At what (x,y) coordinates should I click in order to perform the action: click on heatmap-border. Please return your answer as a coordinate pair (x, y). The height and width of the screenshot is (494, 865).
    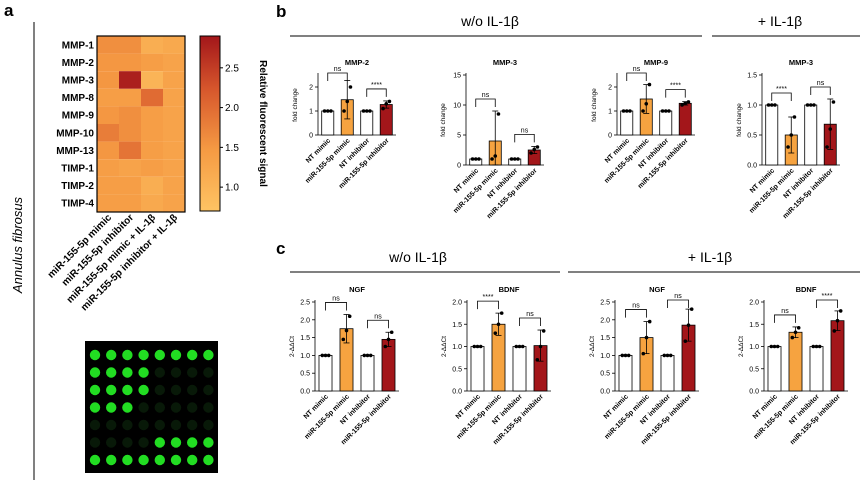
    Looking at the image, I should click on (141, 124).